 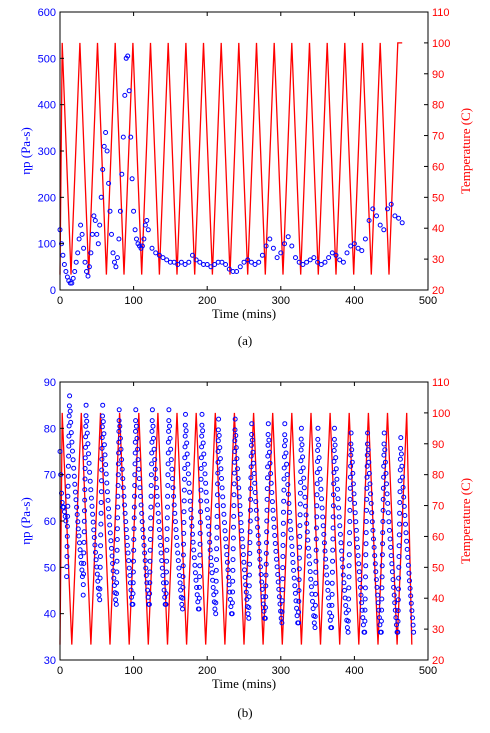 I want to click on y-left-tick-label: 90, so click(x=50, y=383).